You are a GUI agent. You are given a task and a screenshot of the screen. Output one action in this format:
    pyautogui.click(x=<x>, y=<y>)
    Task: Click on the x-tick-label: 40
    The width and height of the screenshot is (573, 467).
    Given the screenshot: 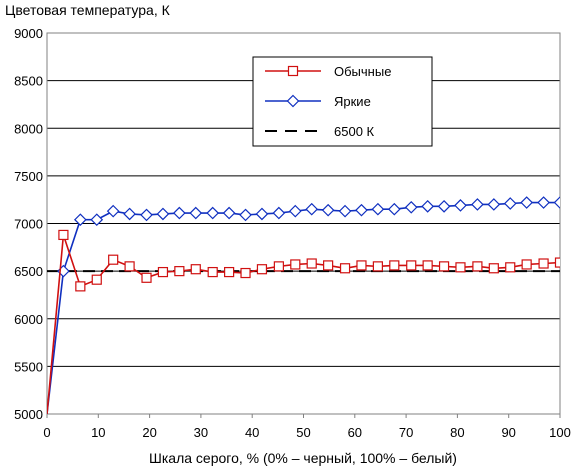 What is the action you would take?
    pyautogui.click(x=252, y=432)
    